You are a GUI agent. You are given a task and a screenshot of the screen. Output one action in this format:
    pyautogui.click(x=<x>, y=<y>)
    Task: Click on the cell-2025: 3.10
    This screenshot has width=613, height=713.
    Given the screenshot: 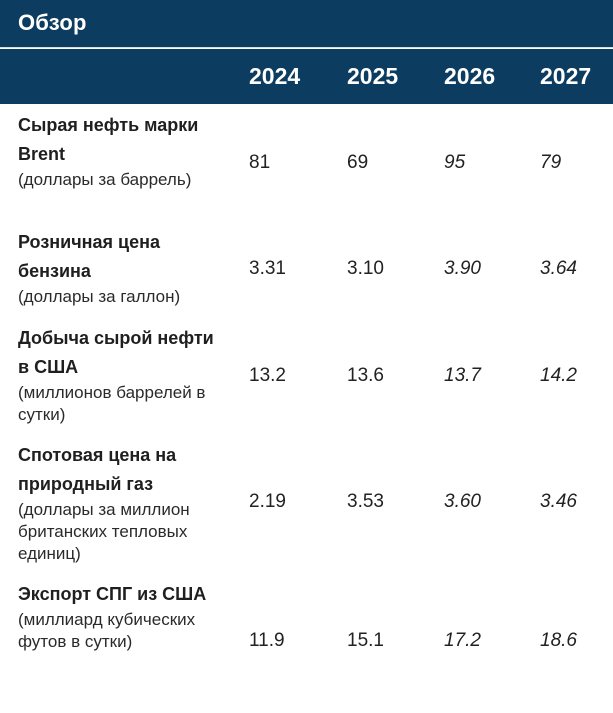 What is the action you would take?
    pyautogui.click(x=365, y=268)
    